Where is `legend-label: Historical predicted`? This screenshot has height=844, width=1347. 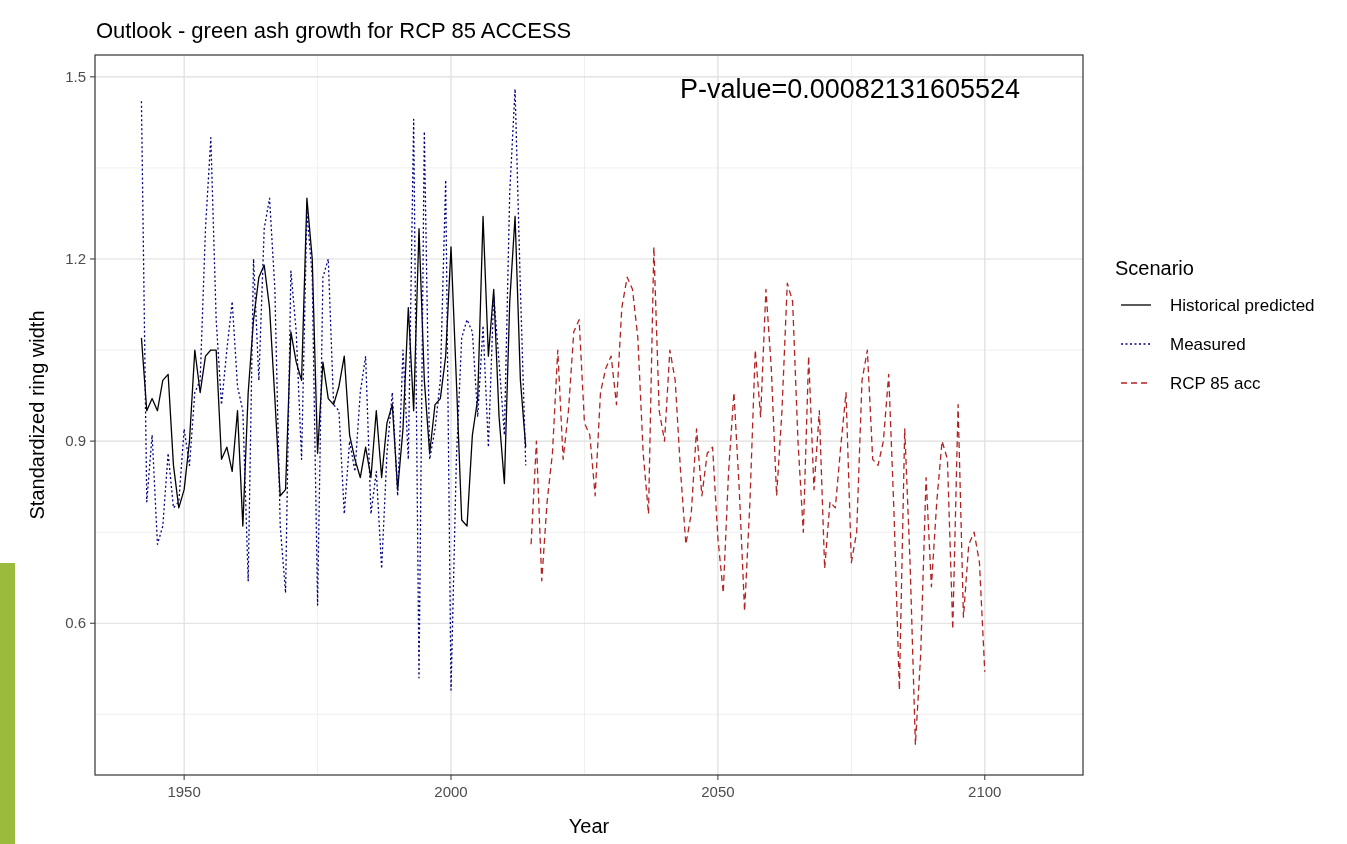
legend-label: Historical predicted is located at coordinates (1242, 305).